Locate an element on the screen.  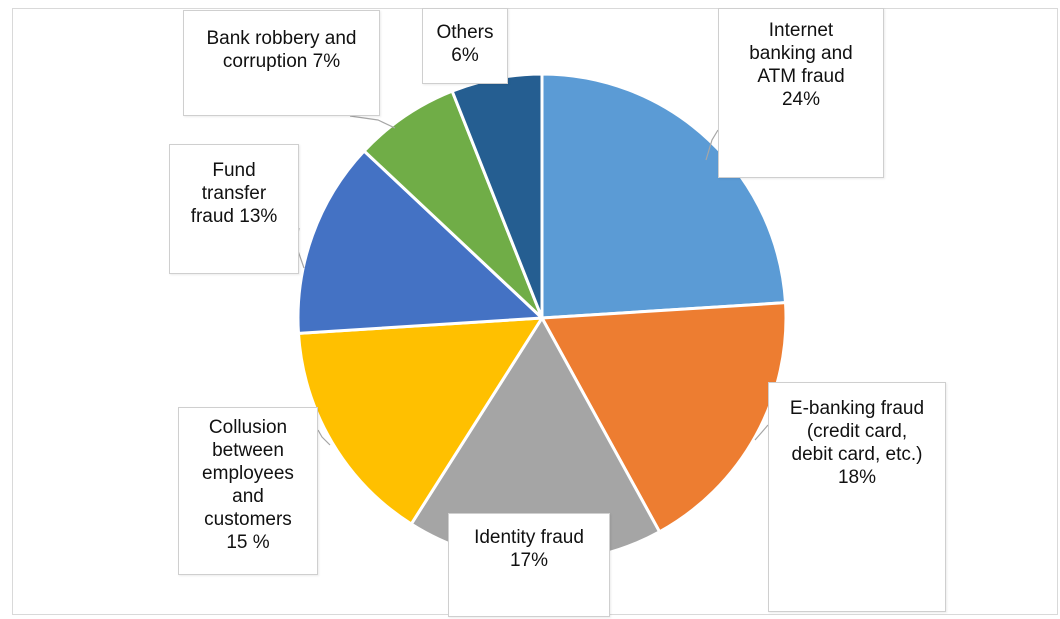
slice-fund-transfer-fraud is located at coordinates (420, 242).